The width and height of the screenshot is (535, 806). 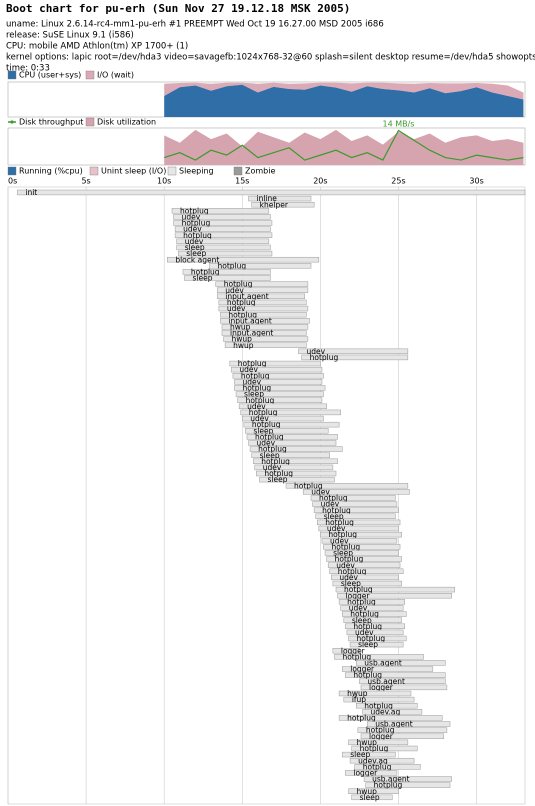 I want to click on x-tick-label: 10s, so click(x=164, y=181).